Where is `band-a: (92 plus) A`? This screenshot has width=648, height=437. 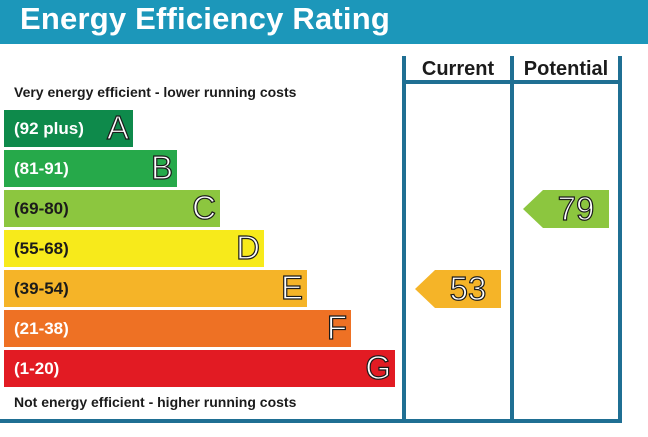
band-a: (92 plus) A is located at coordinates (68, 128).